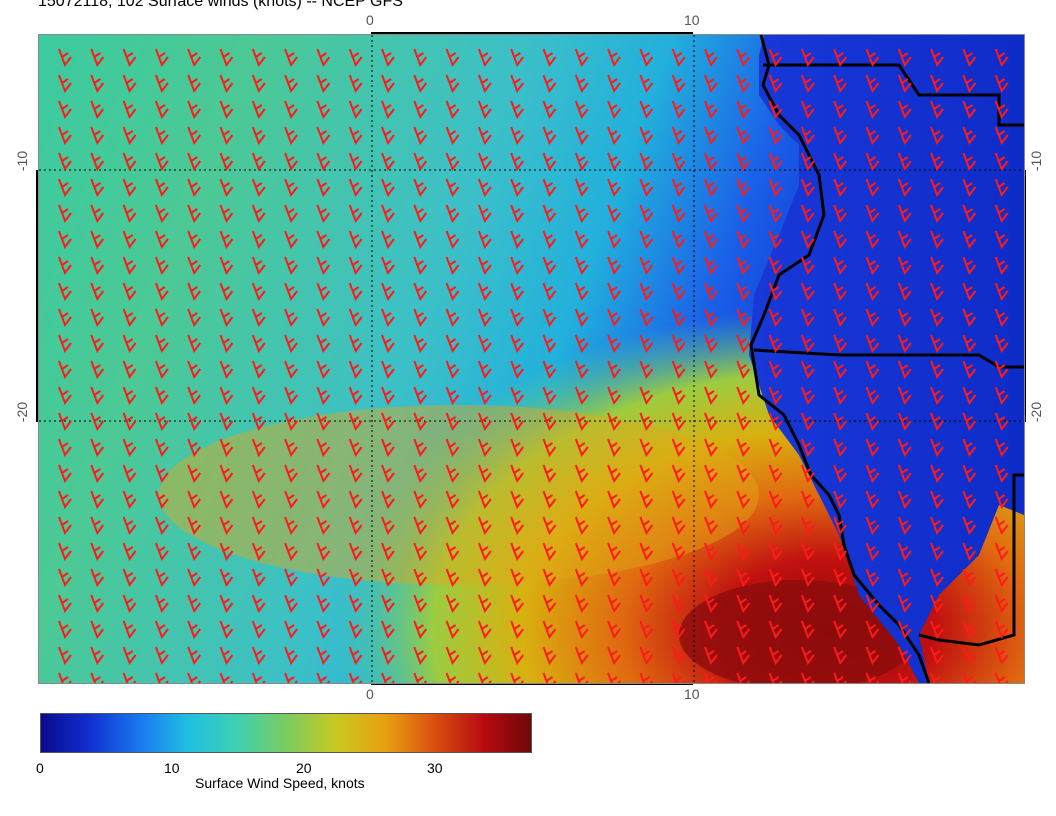 The width and height of the screenshot is (1056, 816). What do you see at coordinates (370, 694) in the screenshot?
I see `lon-tick-bottom-0: 0` at bounding box center [370, 694].